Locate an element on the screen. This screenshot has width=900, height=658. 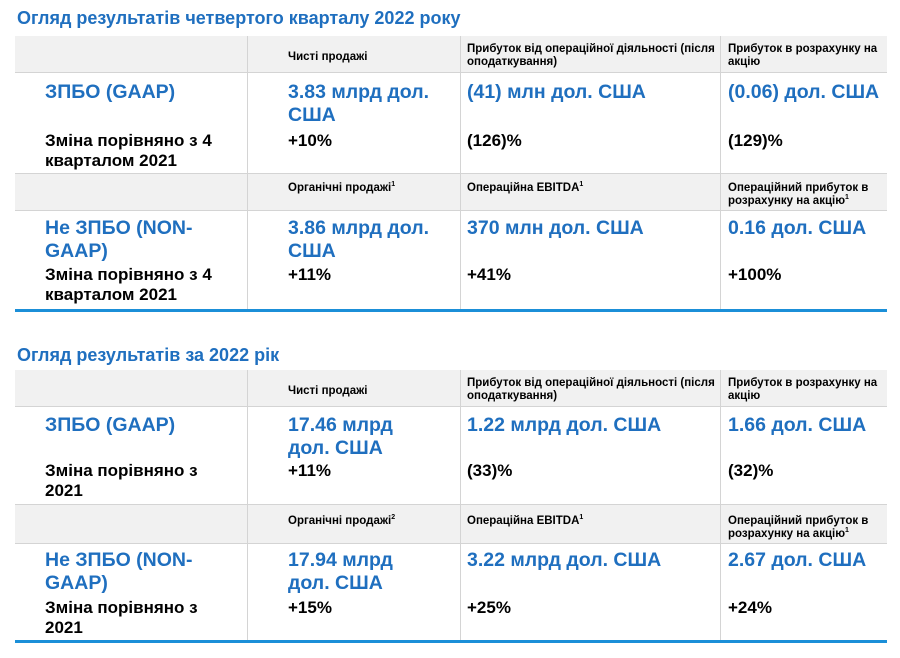
fy-nongaap-header-row is located at coordinates (451, 524).